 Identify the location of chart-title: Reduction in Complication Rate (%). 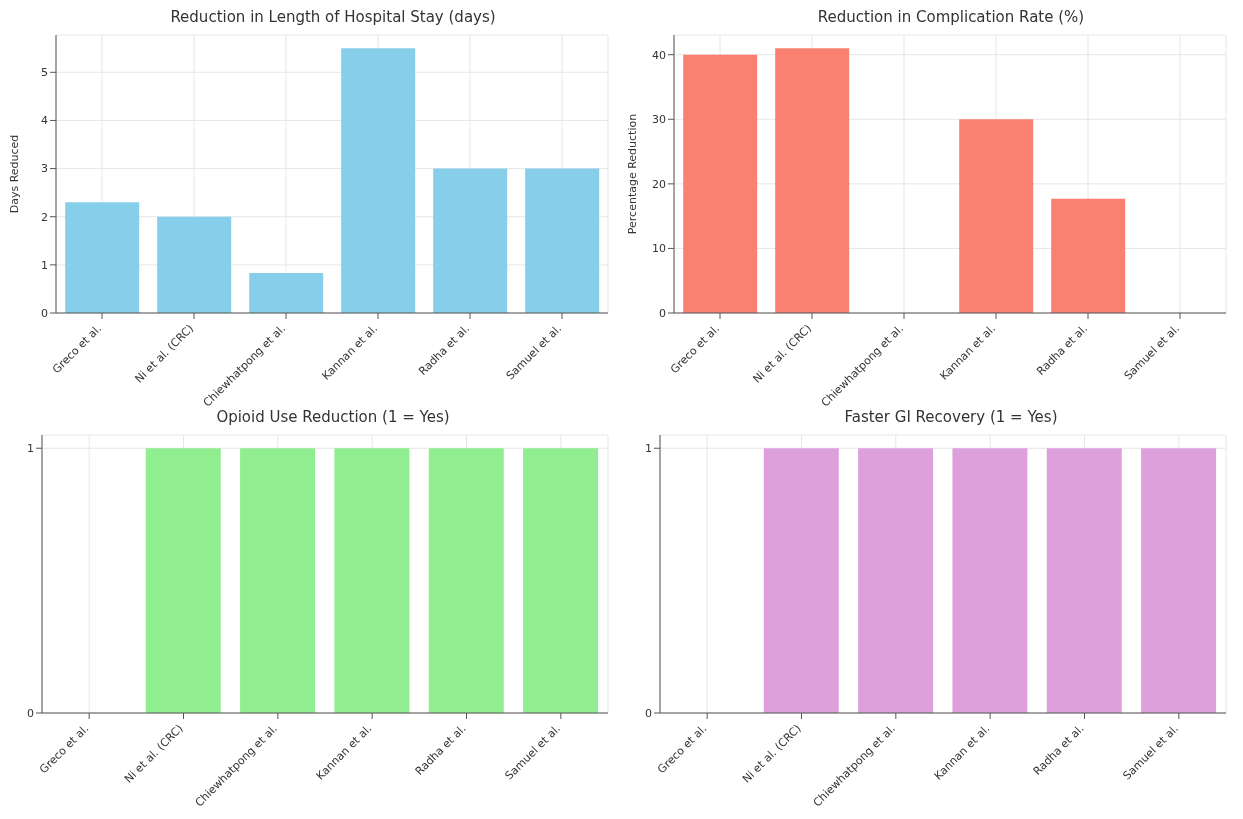
(951, 18).